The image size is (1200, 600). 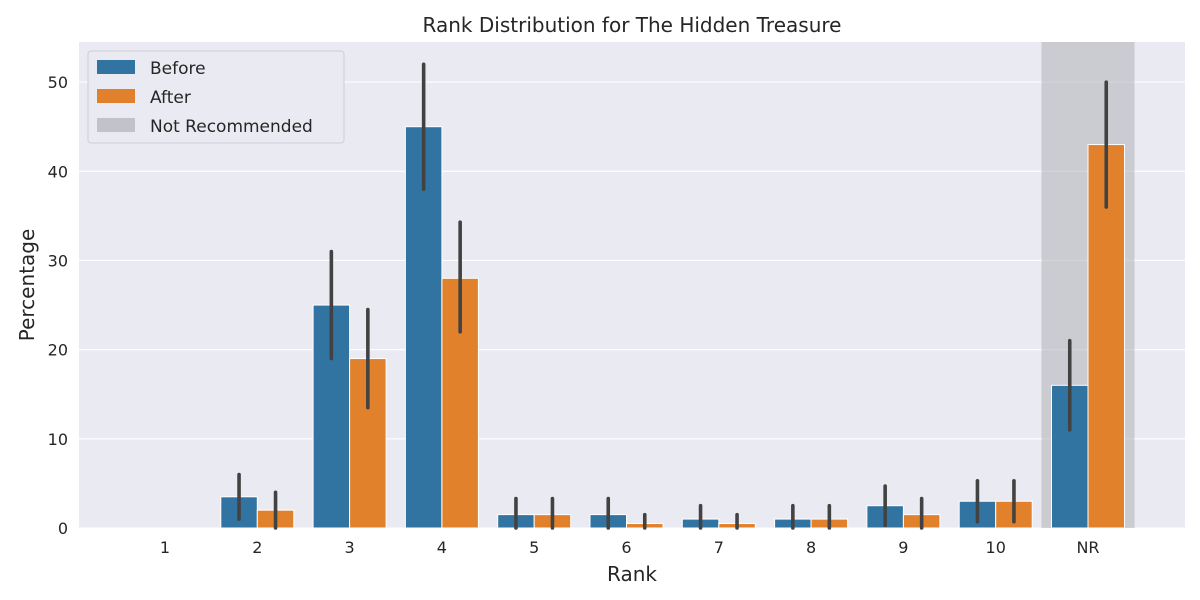 What do you see at coordinates (58, 439) in the screenshot?
I see `y-tick-label: 10` at bounding box center [58, 439].